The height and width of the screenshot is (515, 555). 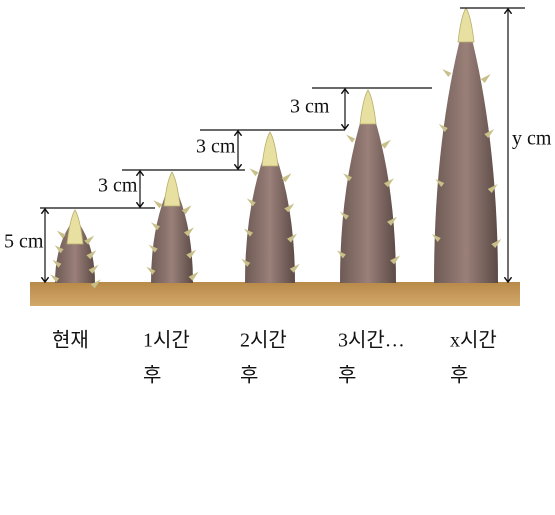 What do you see at coordinates (166, 340) in the screenshot?
I see `stage-label: 1시간` at bounding box center [166, 340].